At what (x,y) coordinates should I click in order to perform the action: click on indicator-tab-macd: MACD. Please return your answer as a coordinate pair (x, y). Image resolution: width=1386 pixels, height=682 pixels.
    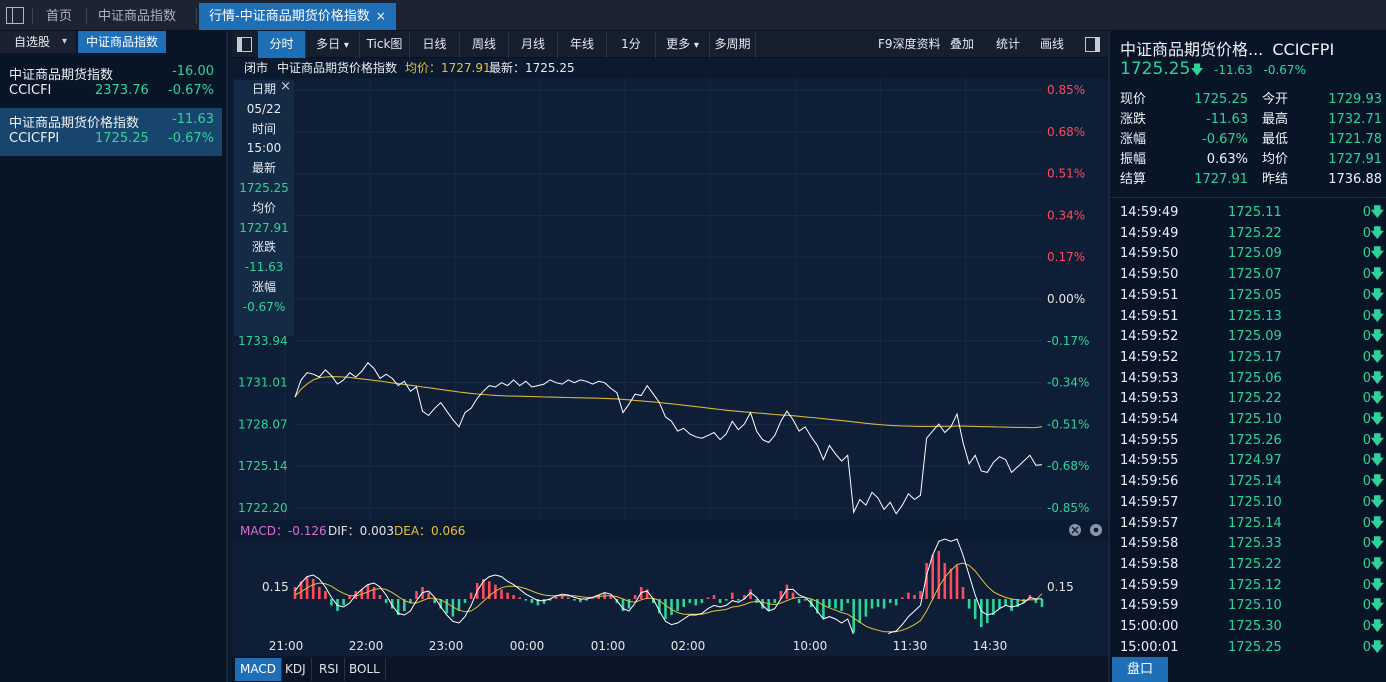
    Looking at the image, I should click on (258, 669).